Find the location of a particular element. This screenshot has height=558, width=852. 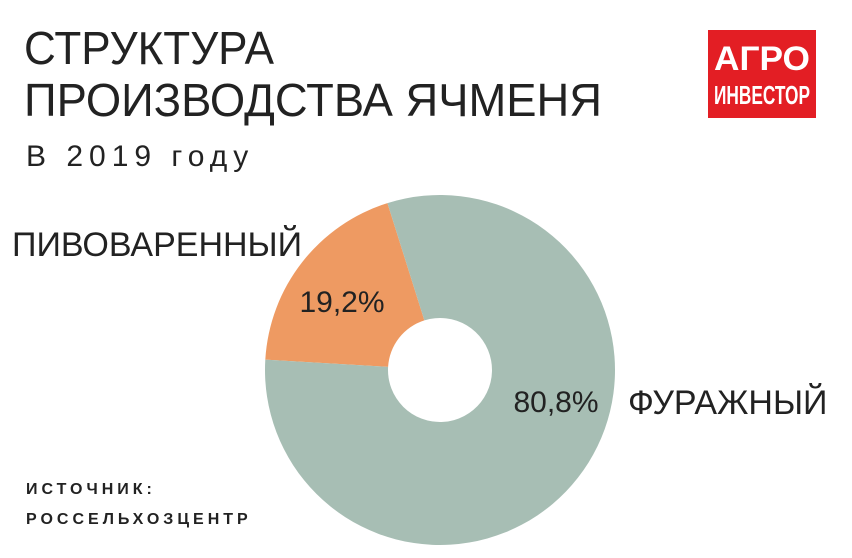

chart-title: ПРОИЗВОДСТВА ЯЧМЕНЯ is located at coordinates (313, 100).